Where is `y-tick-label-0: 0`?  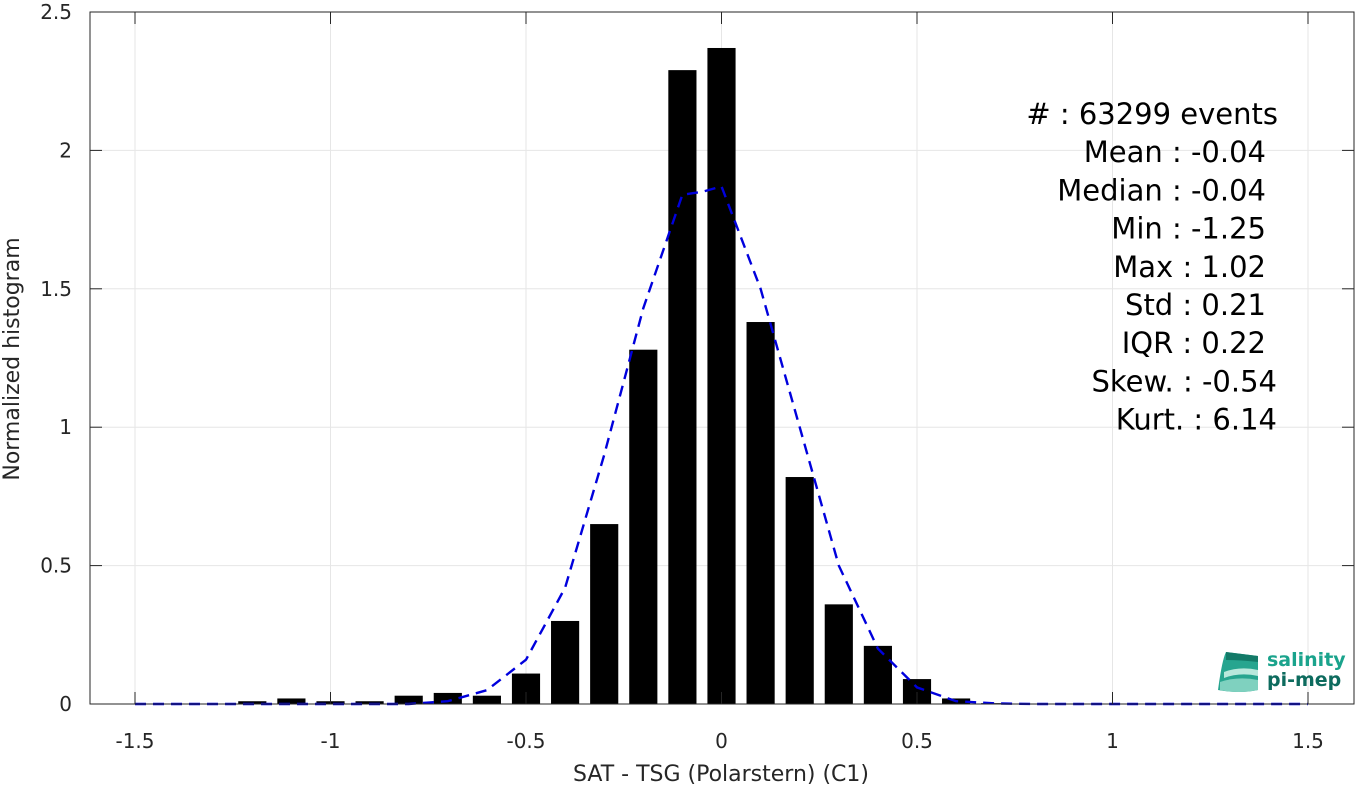 y-tick-label-0: 0 is located at coordinates (65, 704).